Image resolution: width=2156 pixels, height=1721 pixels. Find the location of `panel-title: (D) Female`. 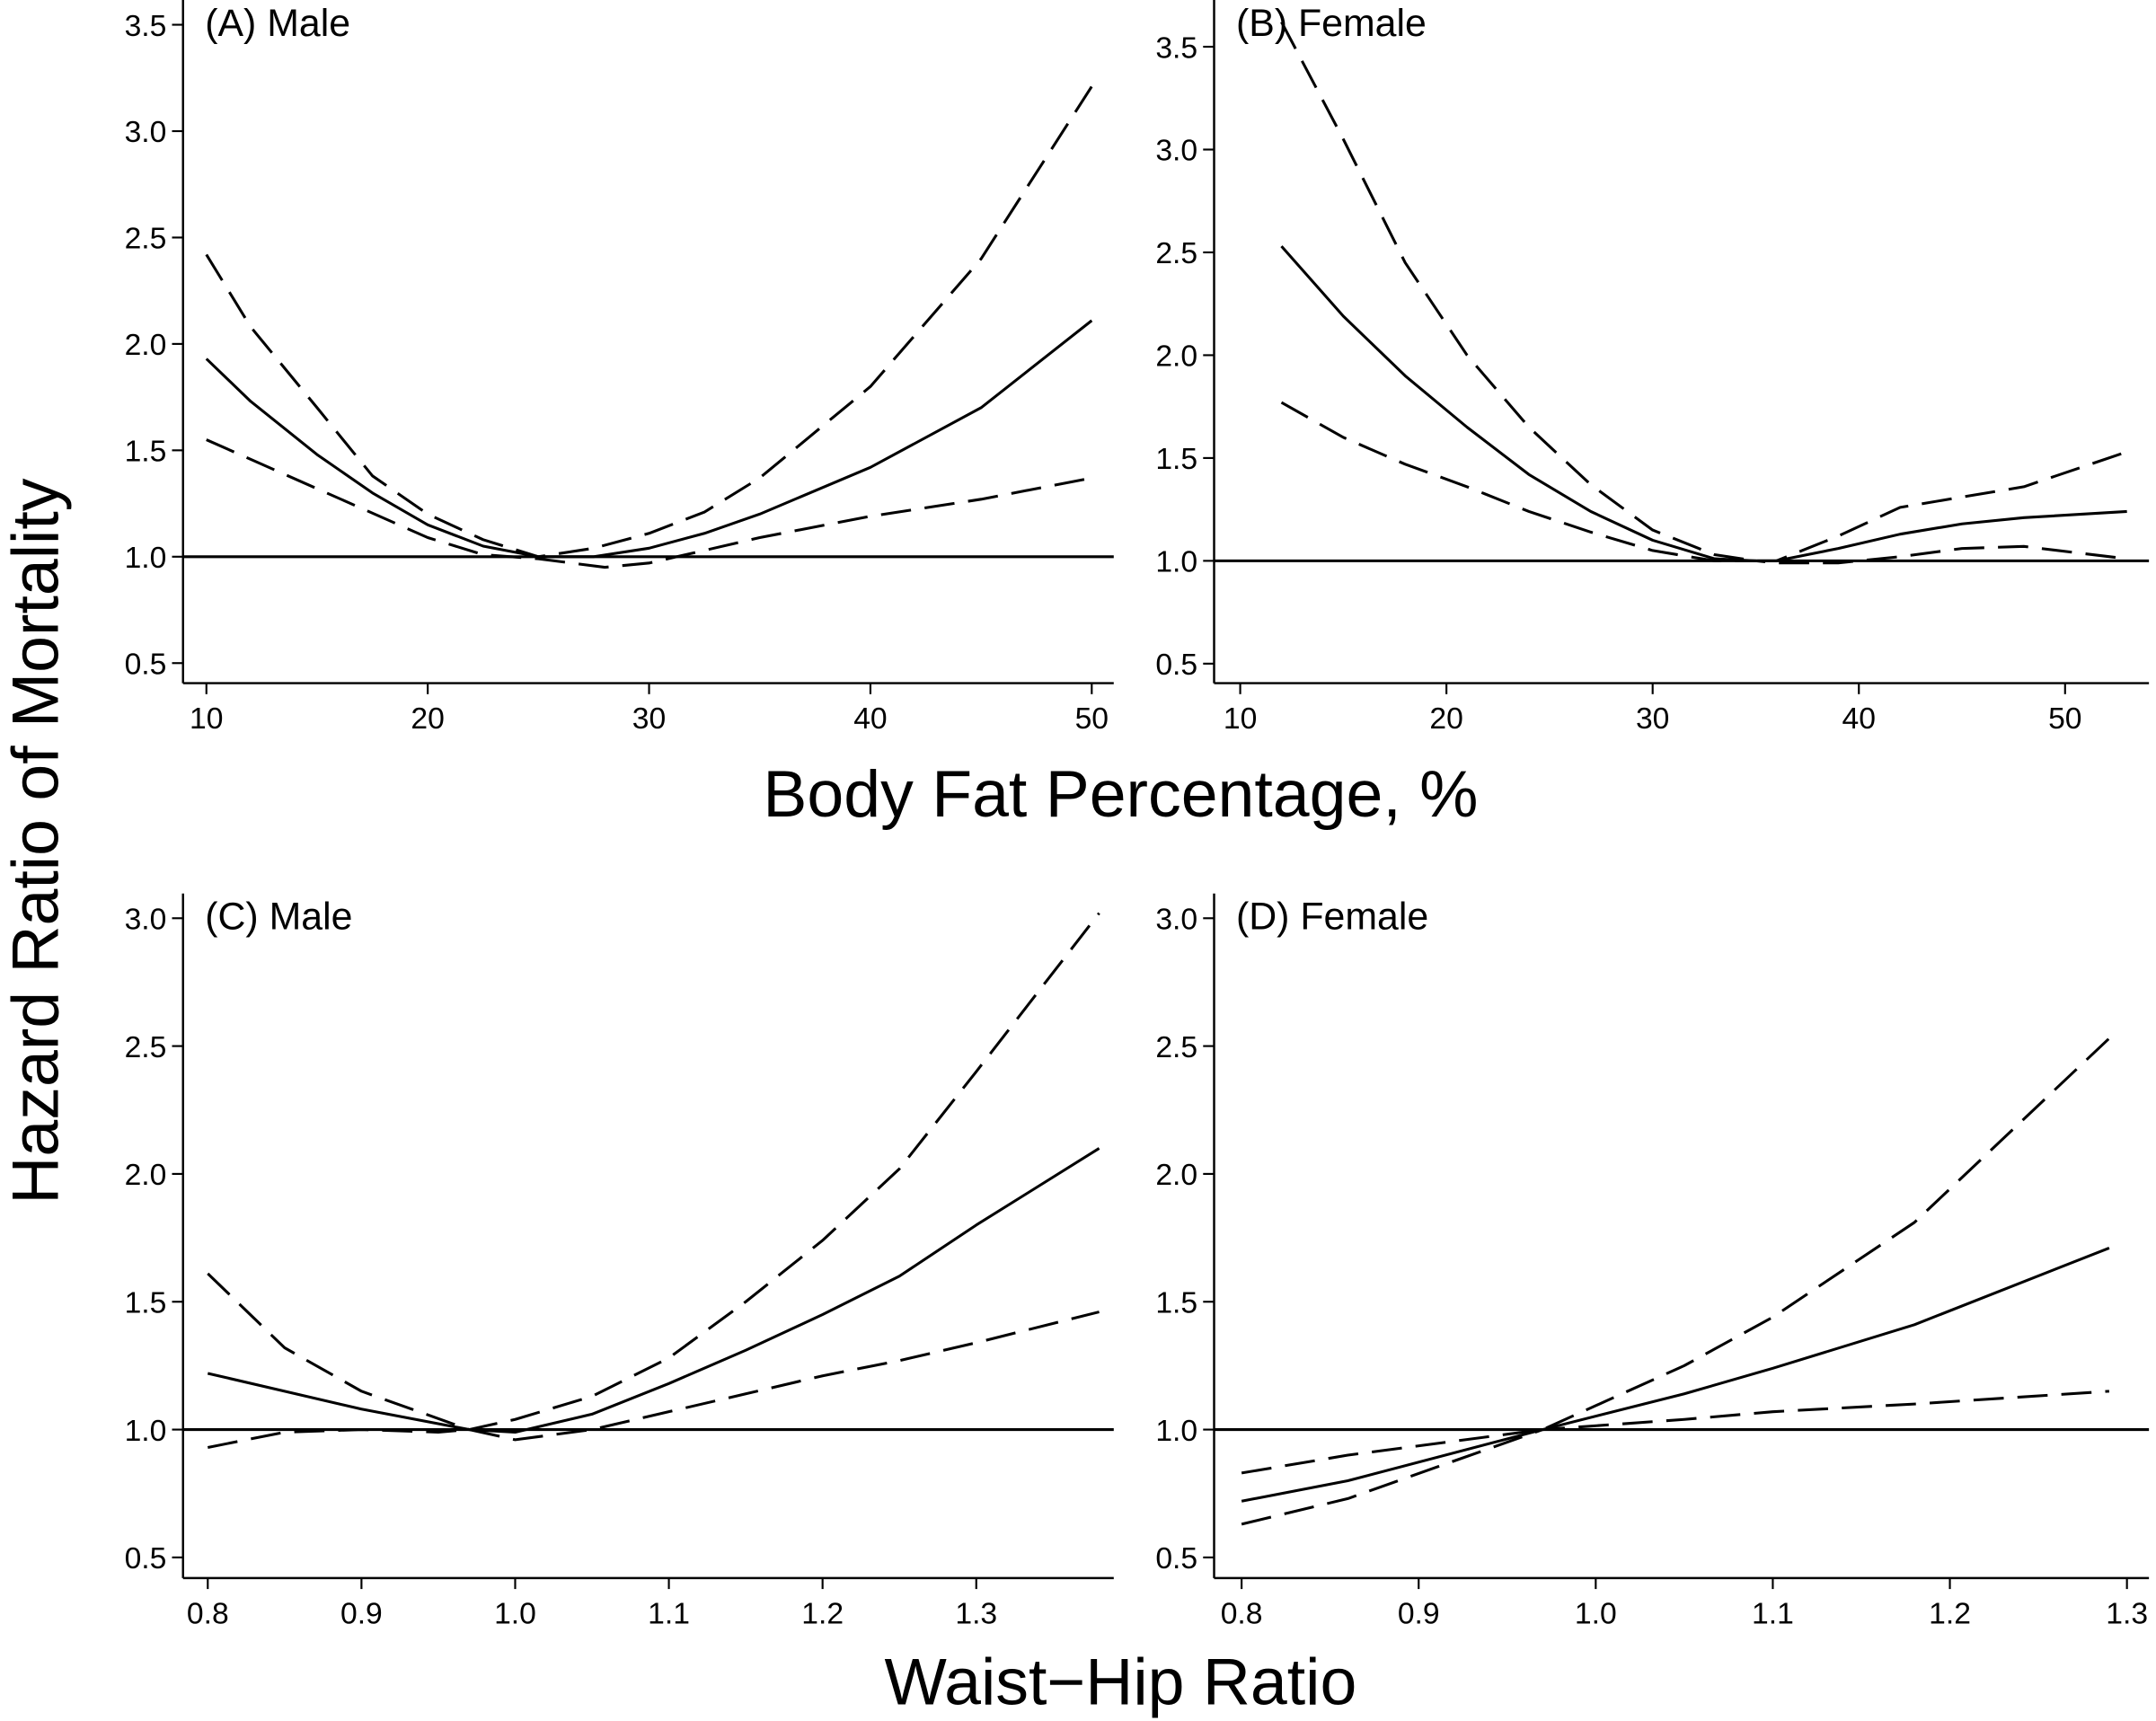

panel-title: (D) Female is located at coordinates (1332, 917).